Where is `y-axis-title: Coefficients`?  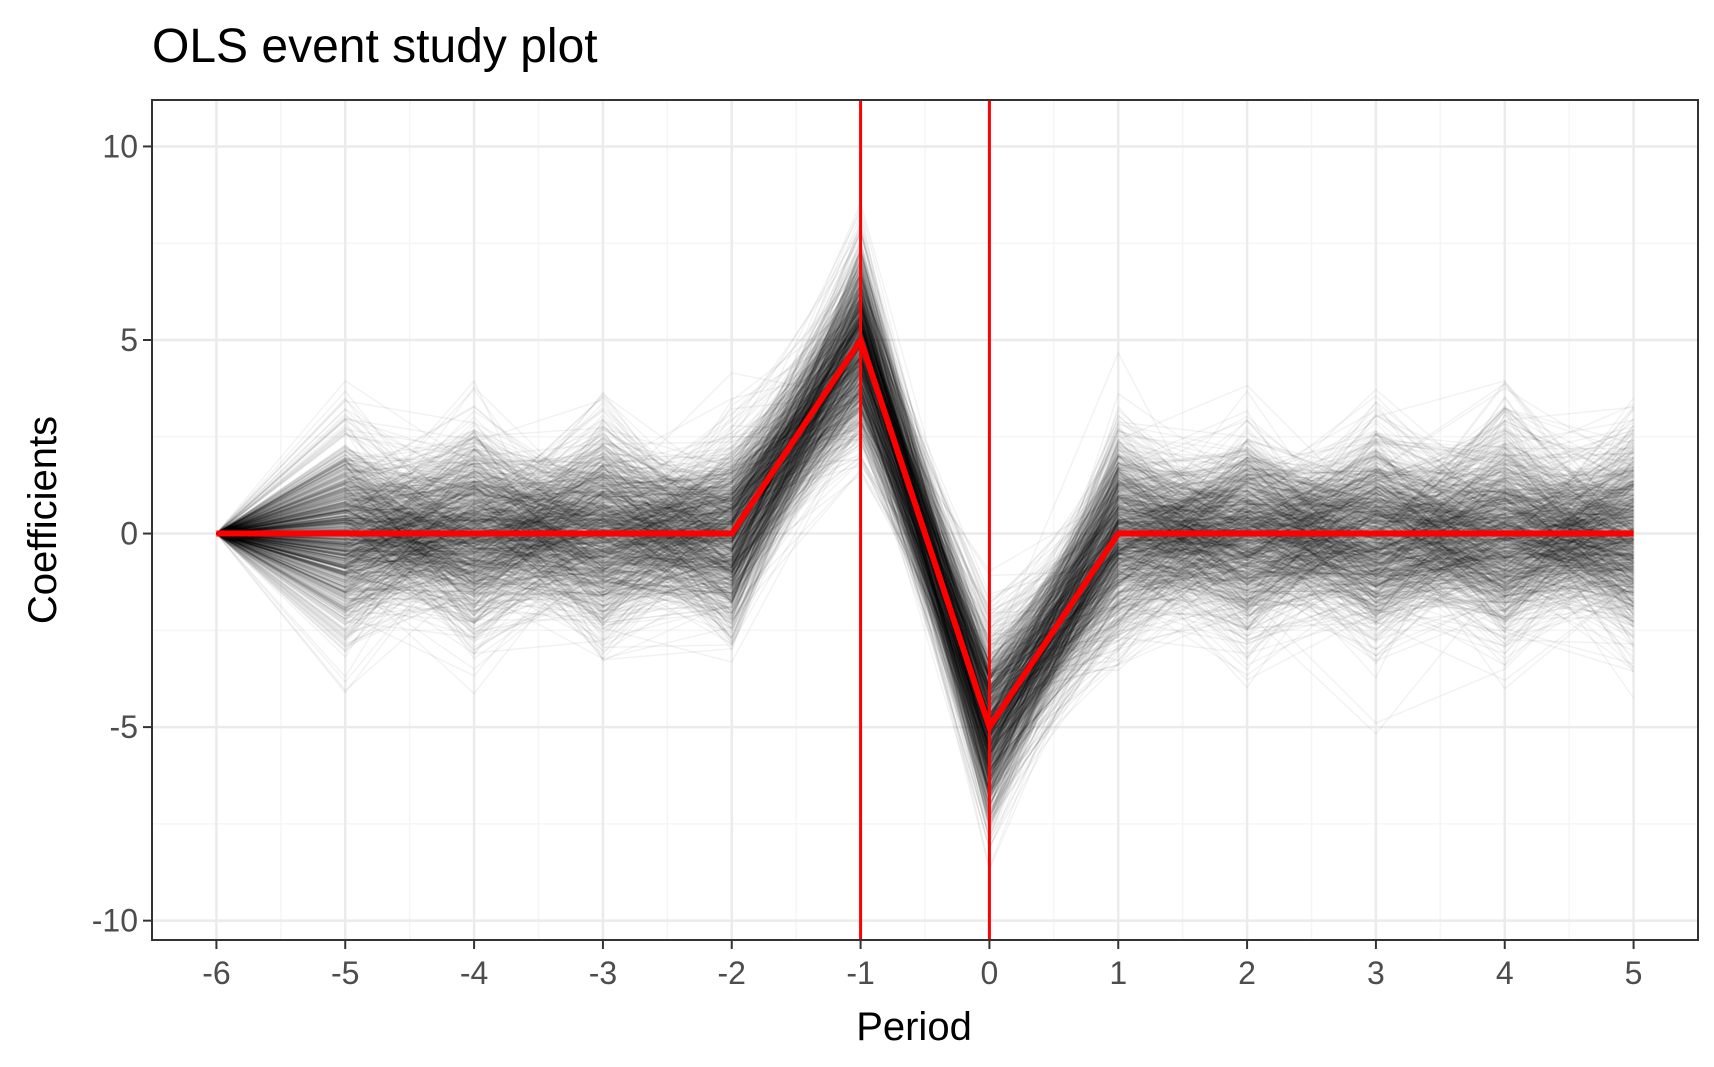 y-axis-title: Coefficients is located at coordinates (43, 520).